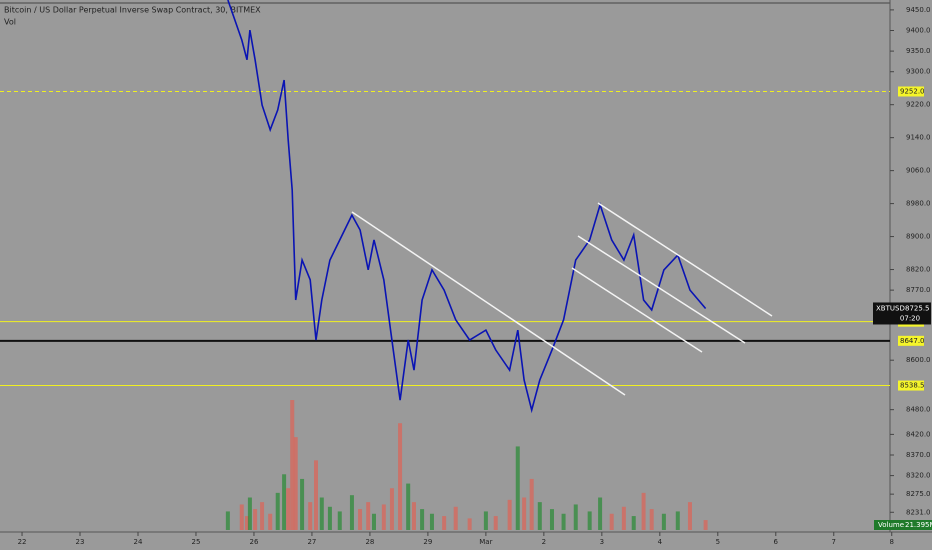 This screenshot has height=550, width=932. I want to click on y-tick-label: 8275.0, so click(918, 494).